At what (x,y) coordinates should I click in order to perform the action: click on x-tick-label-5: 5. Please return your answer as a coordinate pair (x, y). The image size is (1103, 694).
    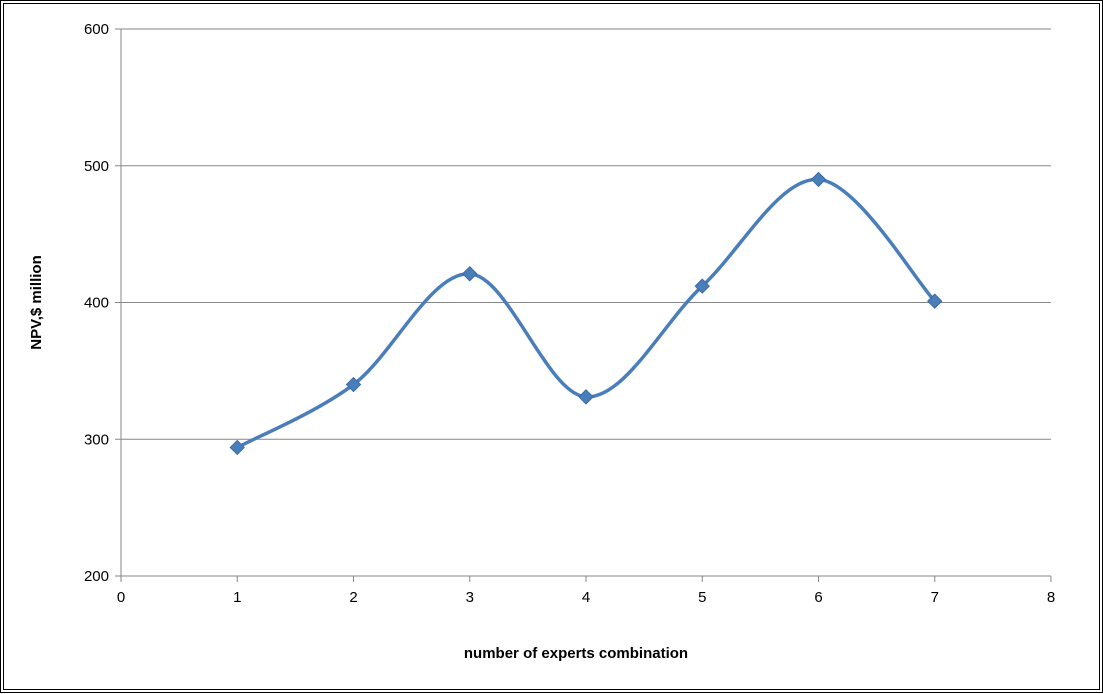
    Looking at the image, I should click on (702, 597).